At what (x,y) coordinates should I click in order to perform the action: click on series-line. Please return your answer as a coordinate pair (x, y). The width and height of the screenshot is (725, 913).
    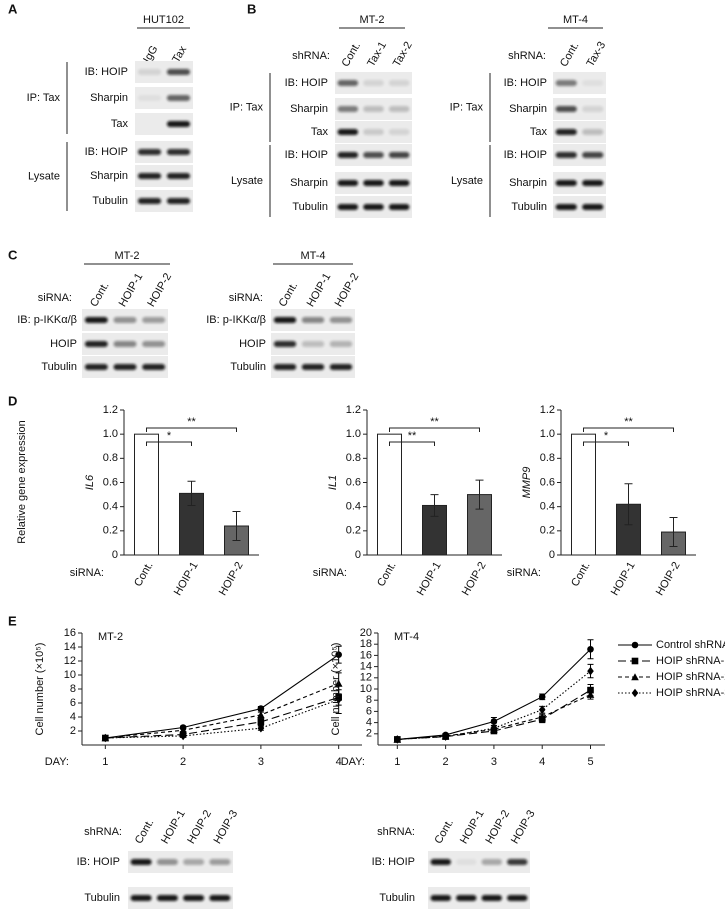
    Looking at the image, I should click on (494, 717).